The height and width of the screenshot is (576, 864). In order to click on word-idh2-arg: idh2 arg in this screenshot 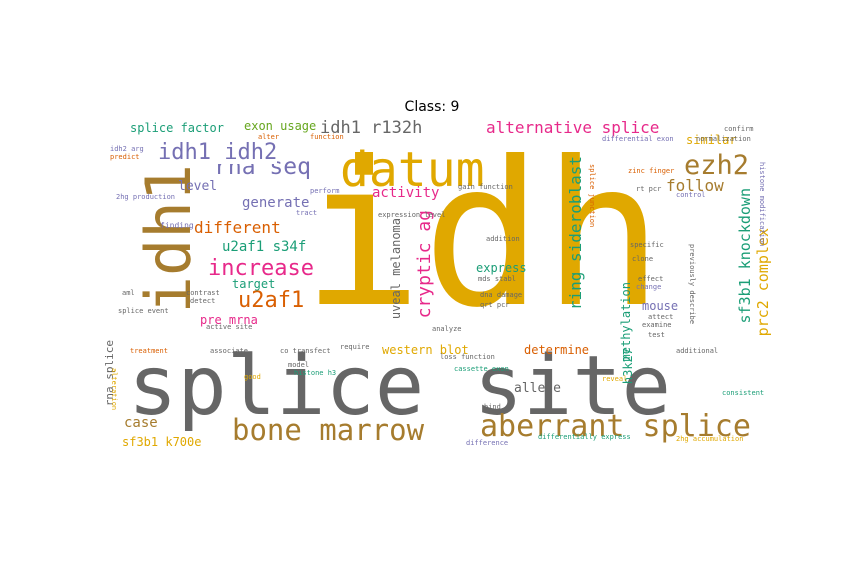, I will do `click(127, 149)`.